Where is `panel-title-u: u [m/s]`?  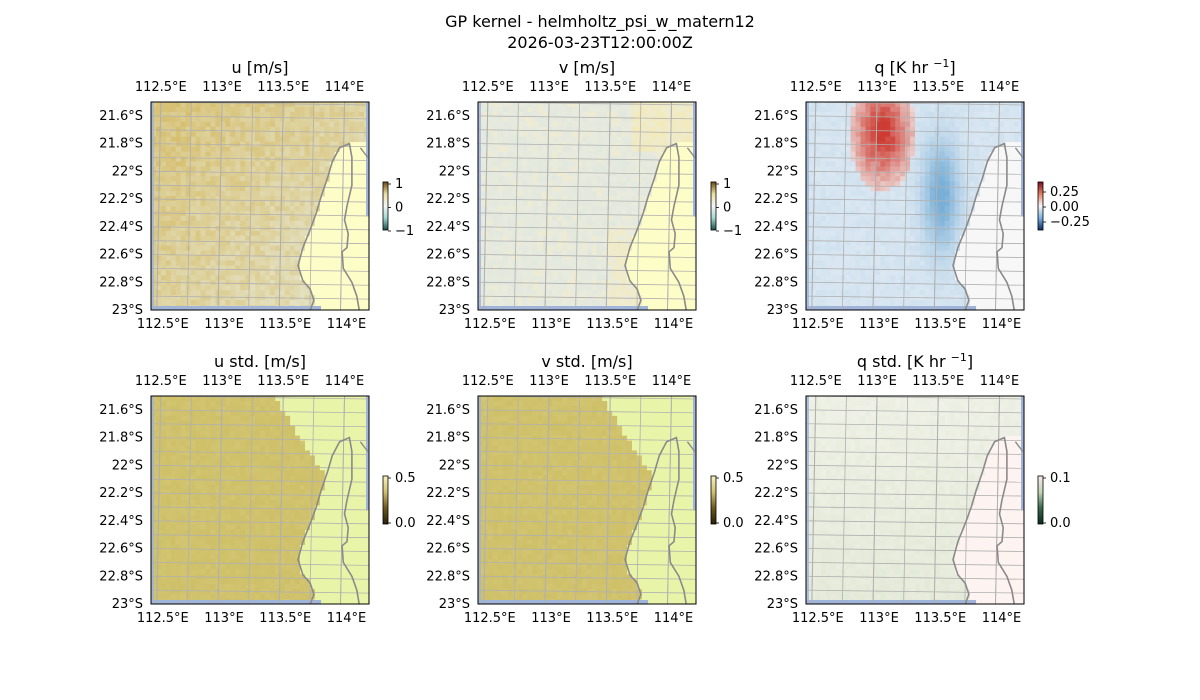
panel-title-u: u [m/s] is located at coordinates (259, 67).